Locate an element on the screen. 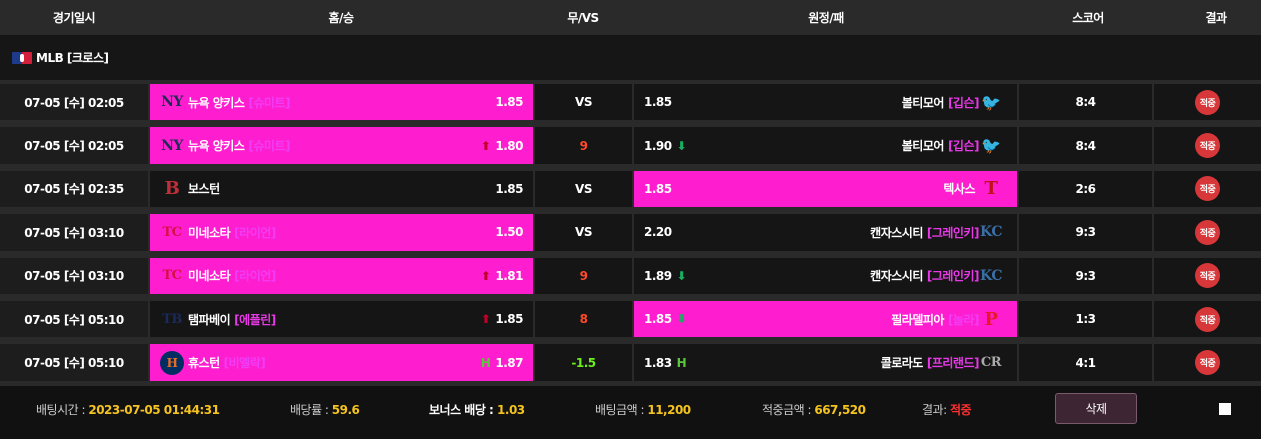  home-pick: TC 미네소타 [라이언] 1.50 is located at coordinates (341, 232).